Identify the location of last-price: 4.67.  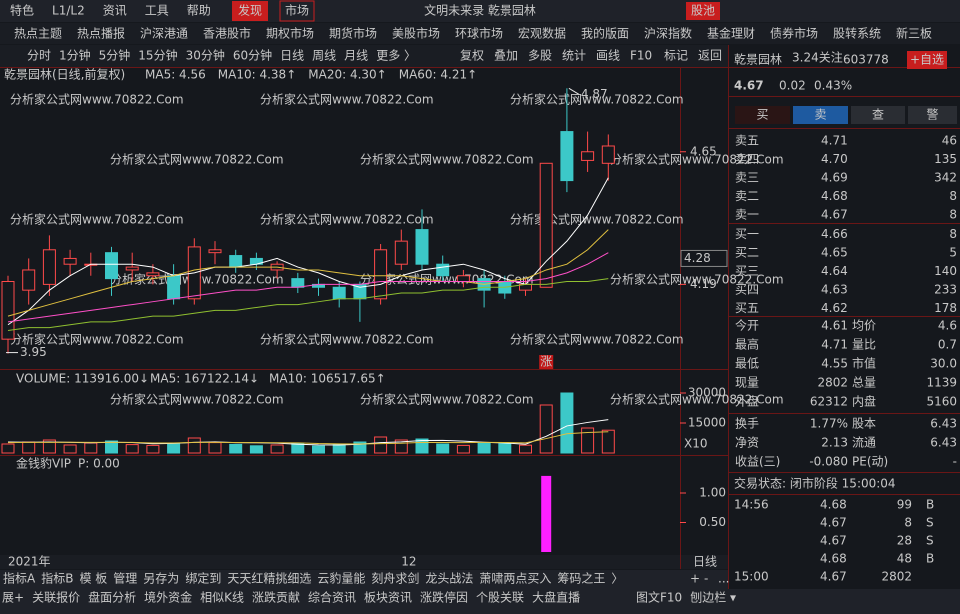
(749, 86).